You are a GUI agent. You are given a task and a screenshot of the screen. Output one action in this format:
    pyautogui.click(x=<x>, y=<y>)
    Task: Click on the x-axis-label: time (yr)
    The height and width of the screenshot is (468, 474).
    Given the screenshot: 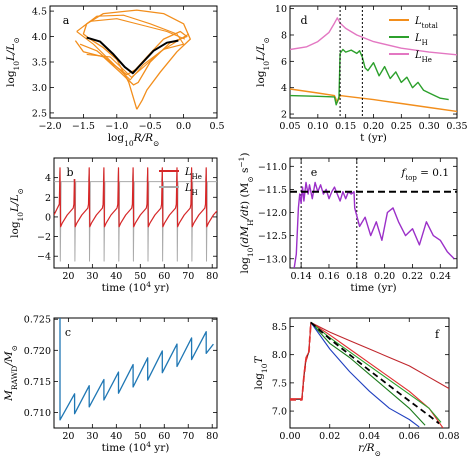 What is the action you would take?
    pyautogui.click(x=373, y=288)
    